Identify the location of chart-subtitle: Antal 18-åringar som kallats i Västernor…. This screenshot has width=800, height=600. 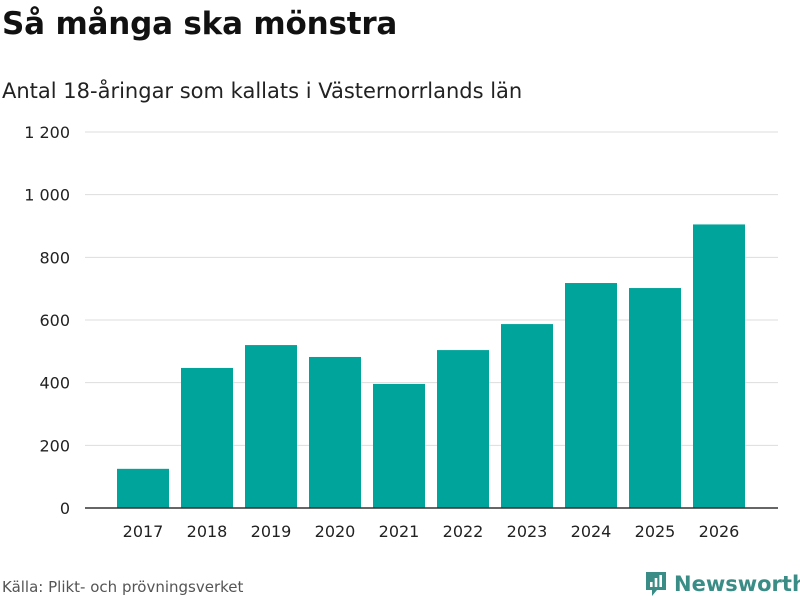
(262, 91).